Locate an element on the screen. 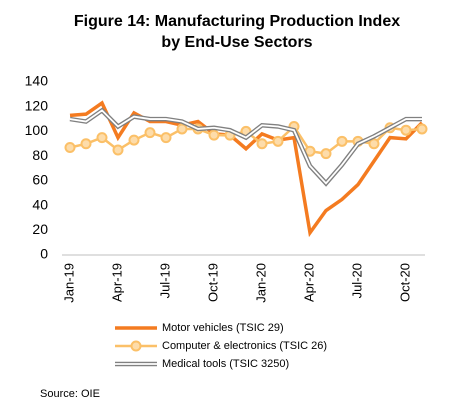  series-line-inner is located at coordinates (245, 147).